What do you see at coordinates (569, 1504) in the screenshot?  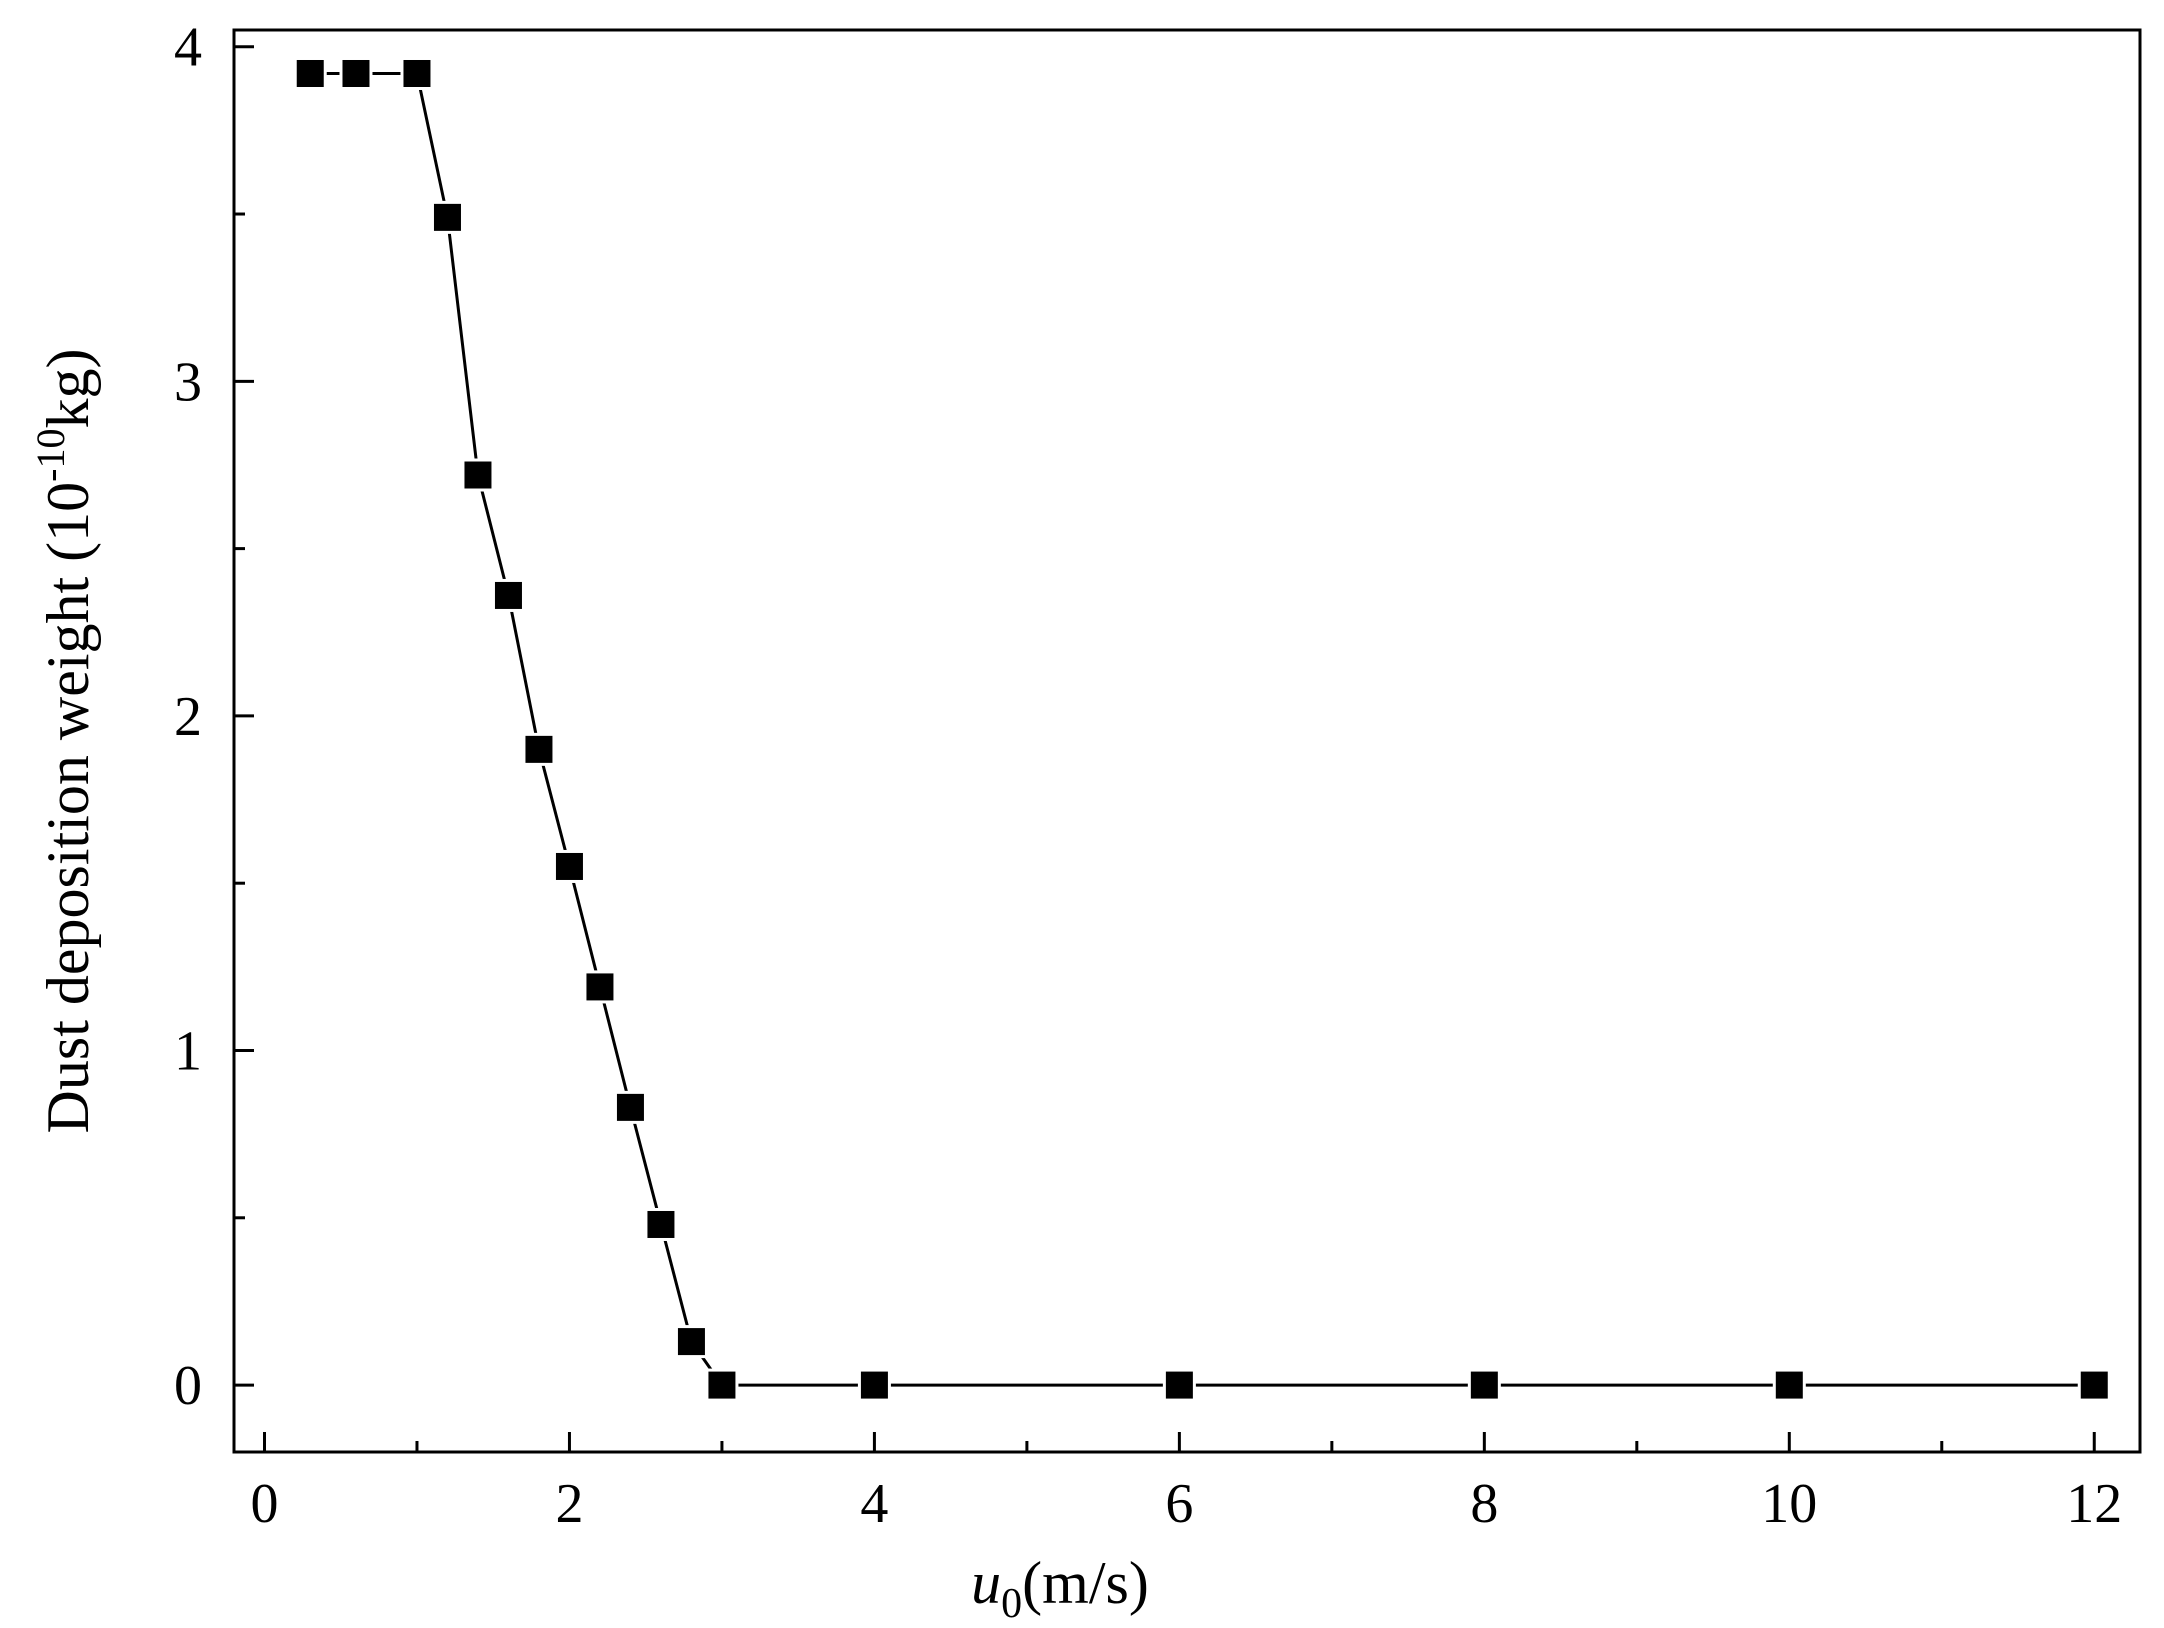 I see `x-tick-label: 2` at bounding box center [569, 1504].